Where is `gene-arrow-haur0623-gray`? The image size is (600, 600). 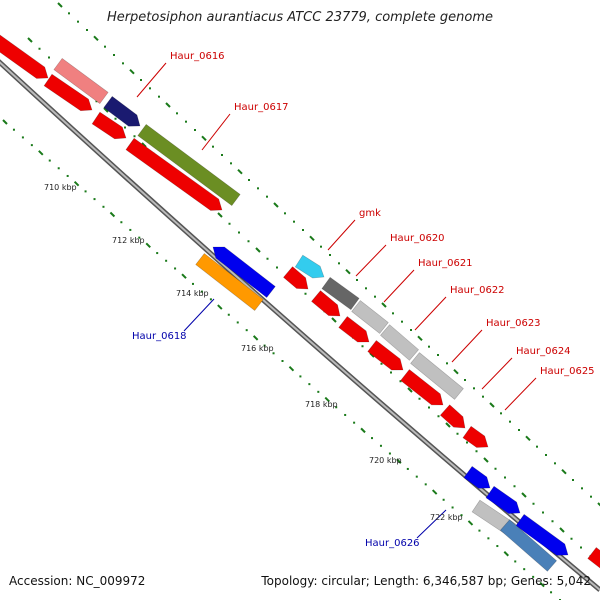
gene-arrow-haur0623-gray is located at coordinates (437, 376).